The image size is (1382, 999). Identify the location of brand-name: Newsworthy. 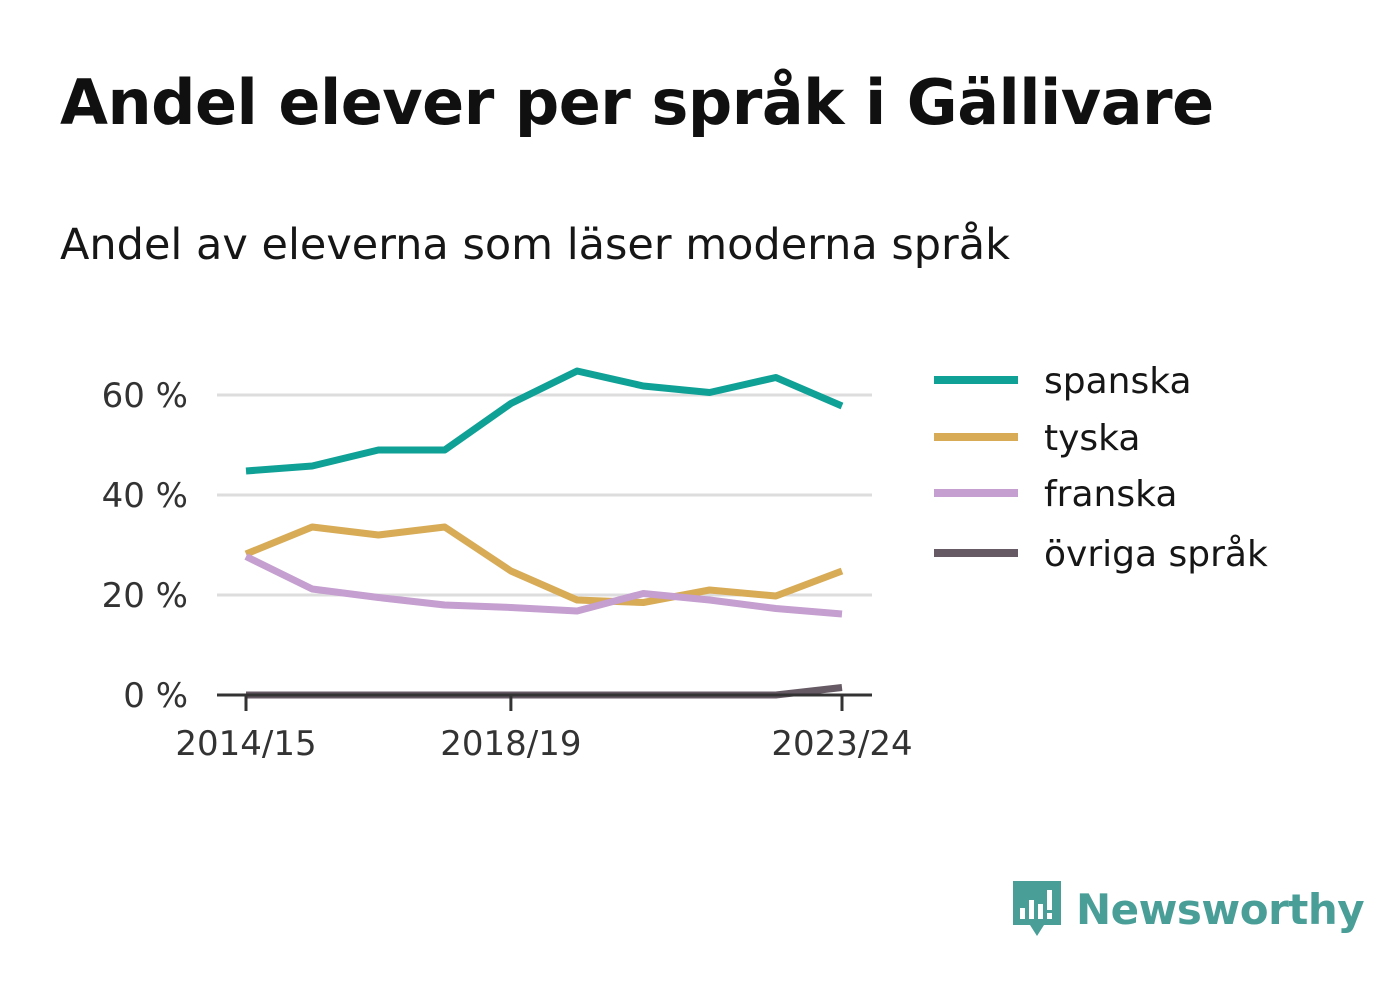
(1220, 909).